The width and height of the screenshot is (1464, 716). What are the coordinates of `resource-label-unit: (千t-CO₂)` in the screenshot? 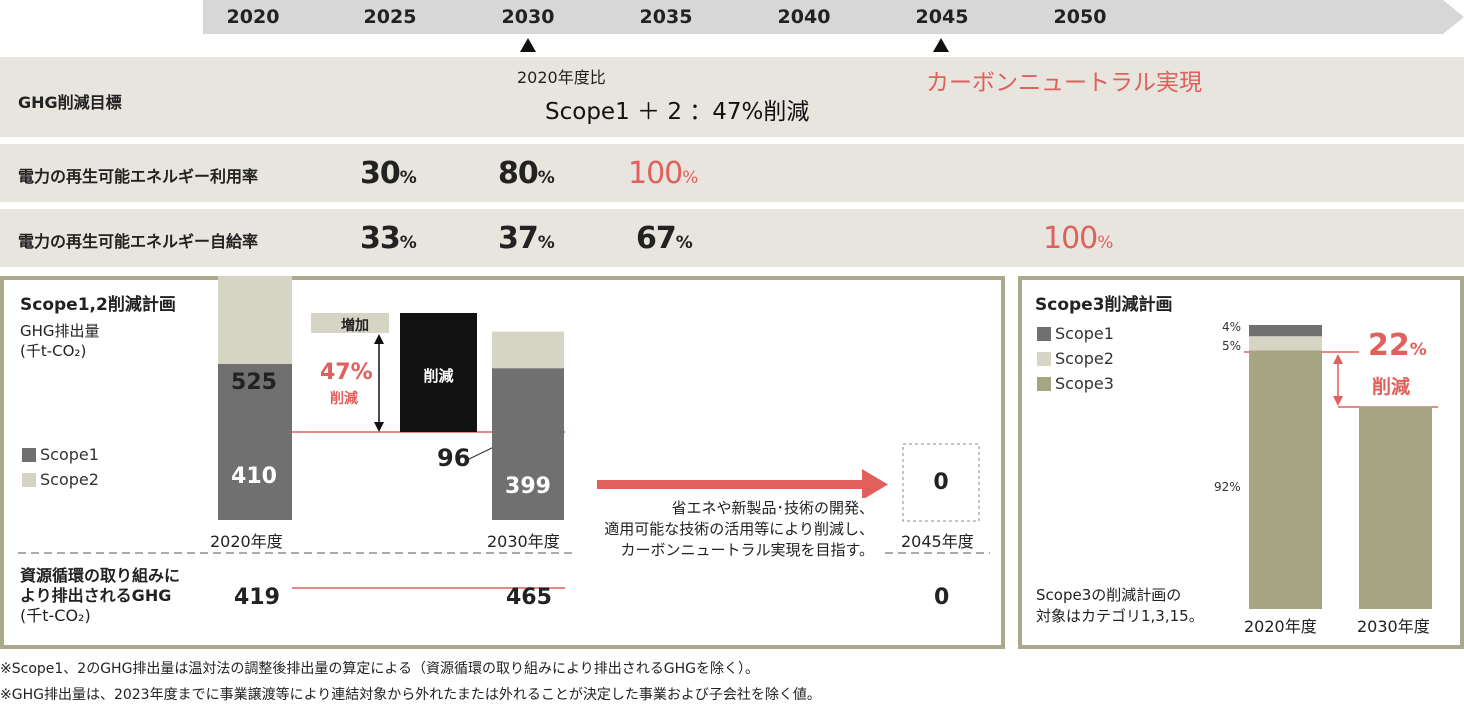 It's located at (55, 615).